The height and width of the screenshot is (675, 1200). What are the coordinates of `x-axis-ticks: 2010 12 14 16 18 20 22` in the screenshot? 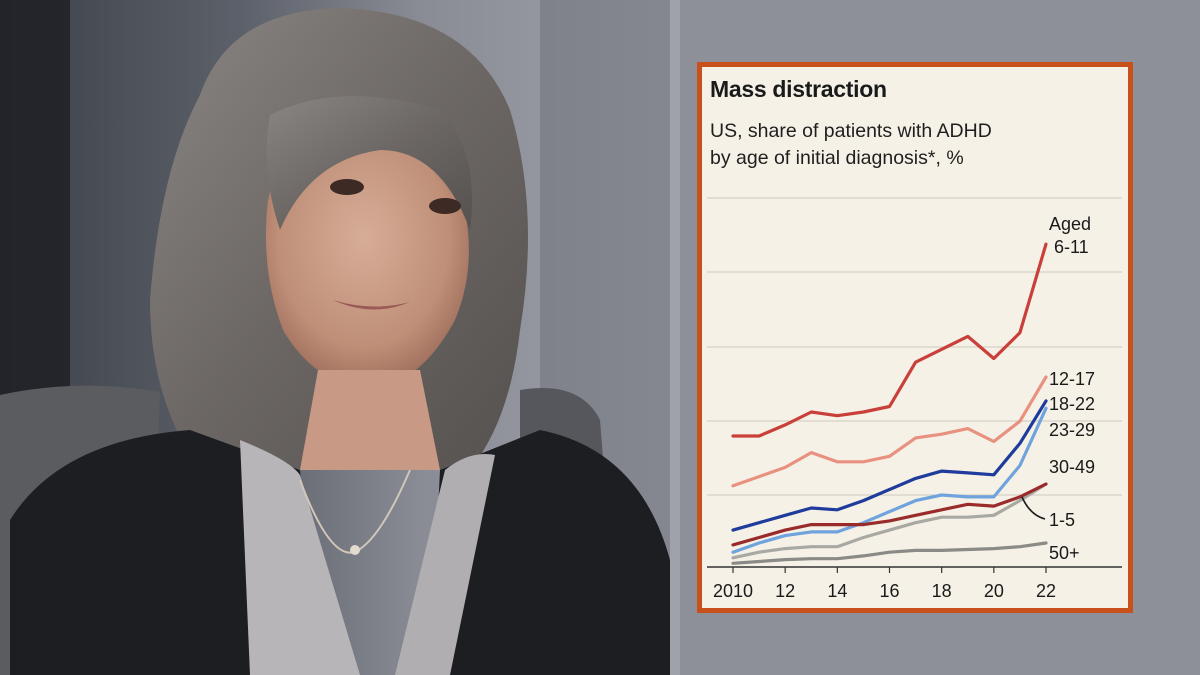 It's located at (884, 584).